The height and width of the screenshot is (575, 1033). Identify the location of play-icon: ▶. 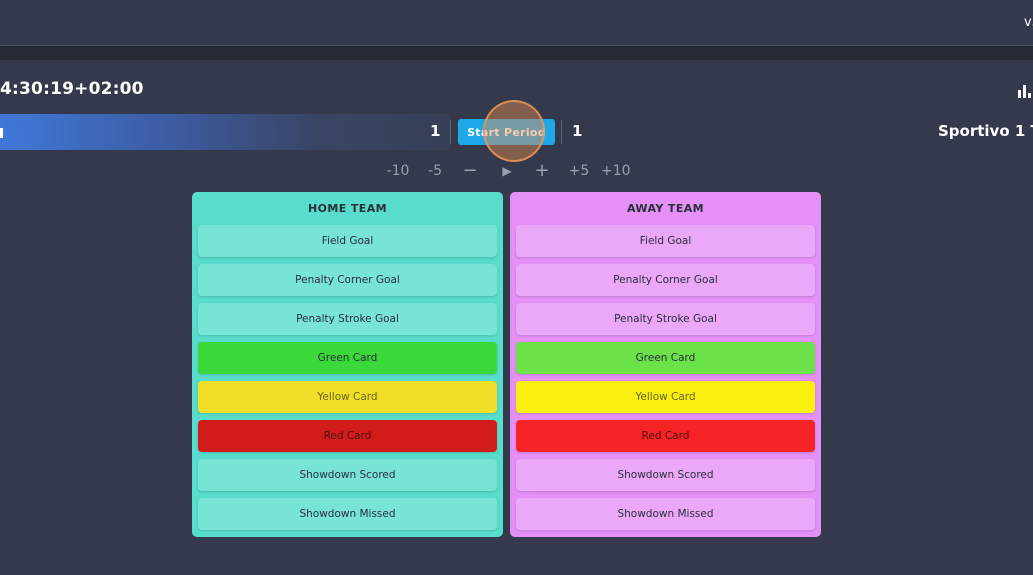
(507, 171).